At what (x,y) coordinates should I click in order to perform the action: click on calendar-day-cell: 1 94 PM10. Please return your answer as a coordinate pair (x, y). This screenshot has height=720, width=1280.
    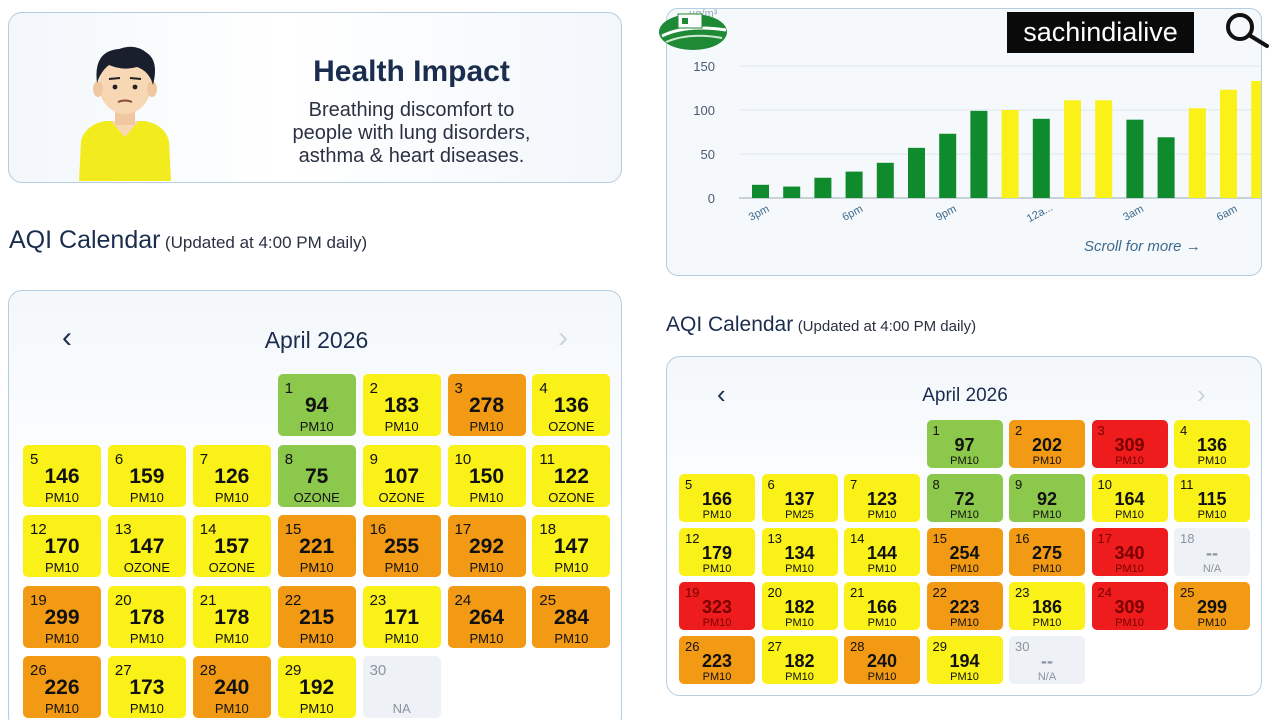
    Looking at the image, I should click on (316, 405).